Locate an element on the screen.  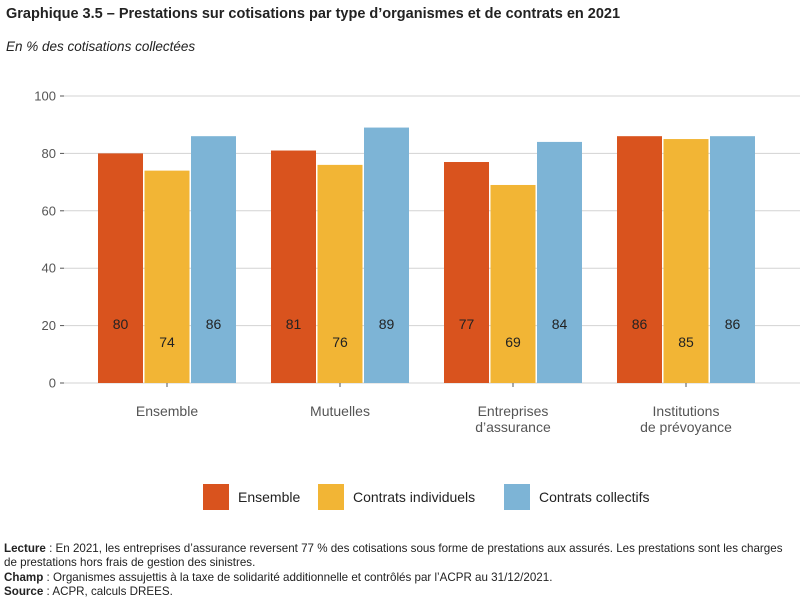
y-tick-label-40: 40 is located at coordinates (49, 268).